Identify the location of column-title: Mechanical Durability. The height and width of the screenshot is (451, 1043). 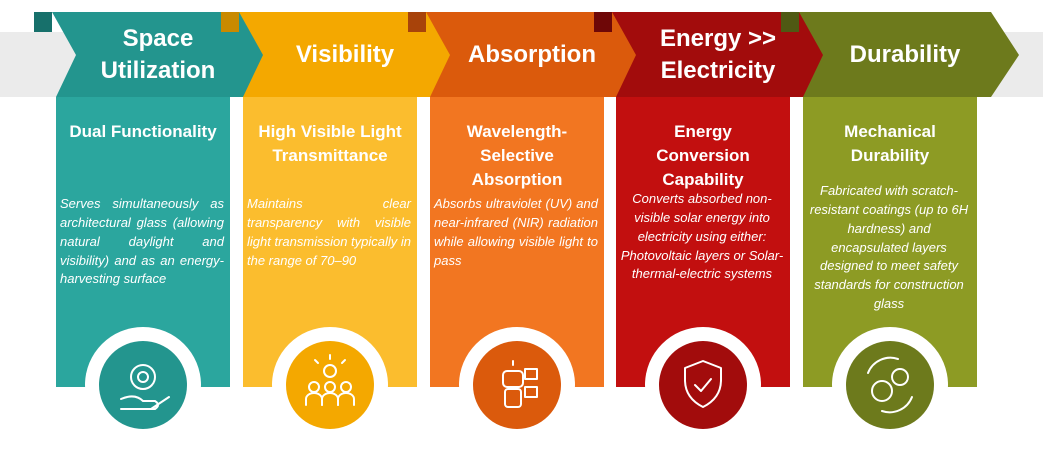
(890, 143).